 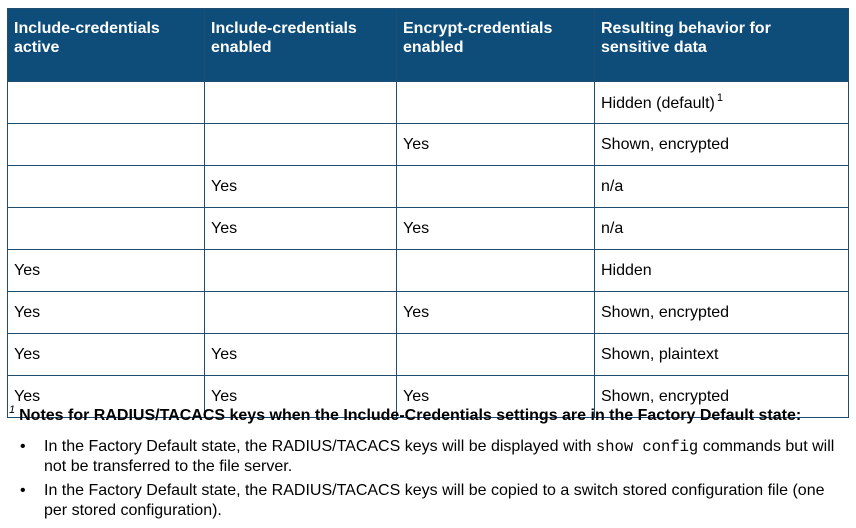 I want to click on table-row: Yes Hidden, so click(x=428, y=270).